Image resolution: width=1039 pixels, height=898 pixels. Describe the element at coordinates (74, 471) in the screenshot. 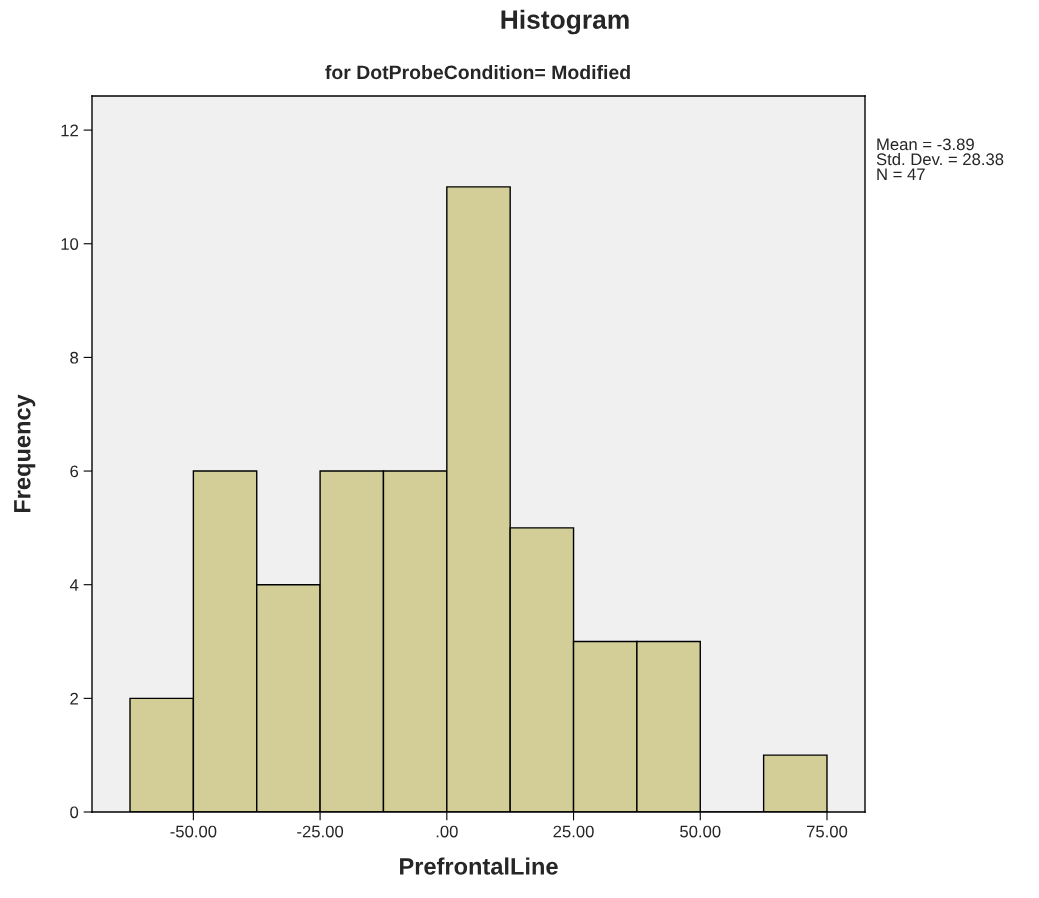

I see `y-tick-label: 6` at that location.